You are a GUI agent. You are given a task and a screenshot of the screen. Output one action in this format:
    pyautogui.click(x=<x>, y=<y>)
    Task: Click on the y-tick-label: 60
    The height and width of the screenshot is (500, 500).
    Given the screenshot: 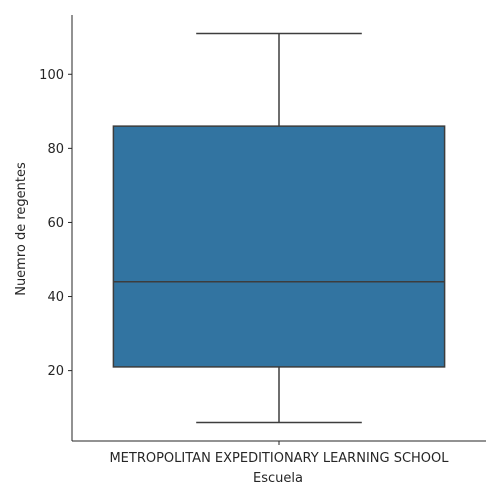 What is the action you would take?
    pyautogui.click(x=55, y=223)
    